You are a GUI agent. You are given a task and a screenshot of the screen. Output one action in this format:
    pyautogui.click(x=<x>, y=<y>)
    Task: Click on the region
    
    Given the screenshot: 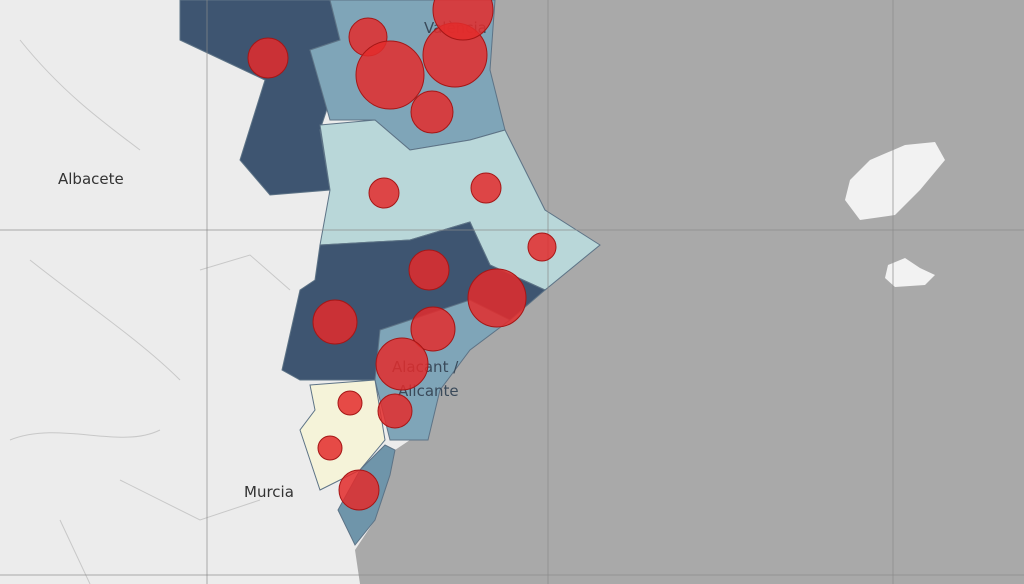 What is the action you would take?
    pyautogui.click(x=342, y=435)
    